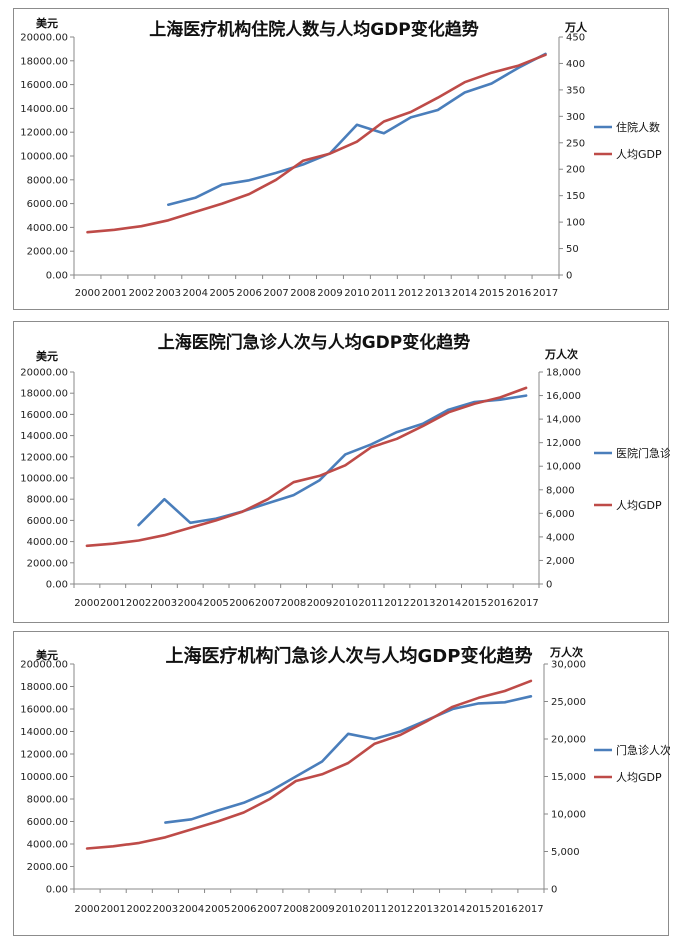  What do you see at coordinates (575, 90) in the screenshot?
I see `right-tick-label: 350` at bounding box center [575, 90].